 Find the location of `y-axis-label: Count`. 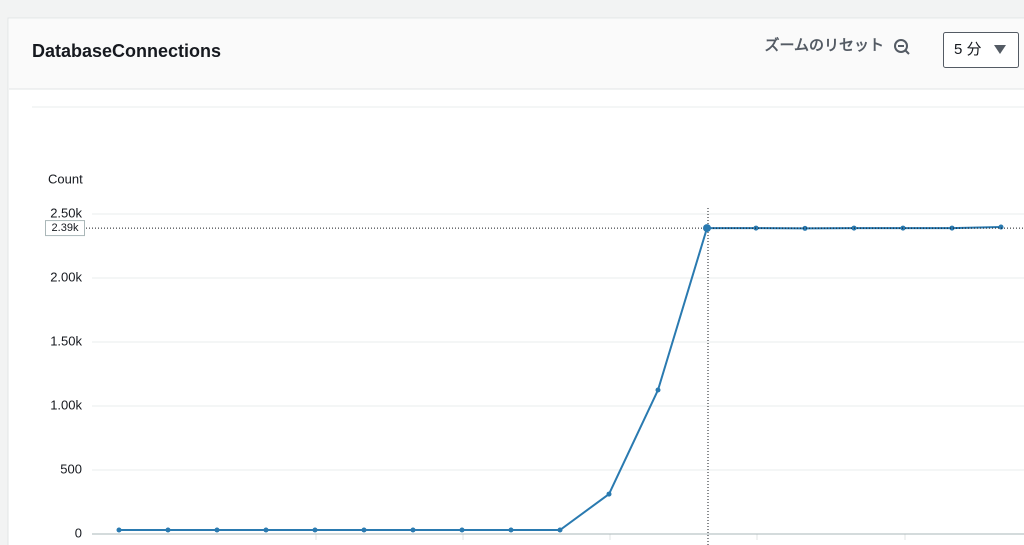

y-axis-label: Count is located at coordinates (65, 178).